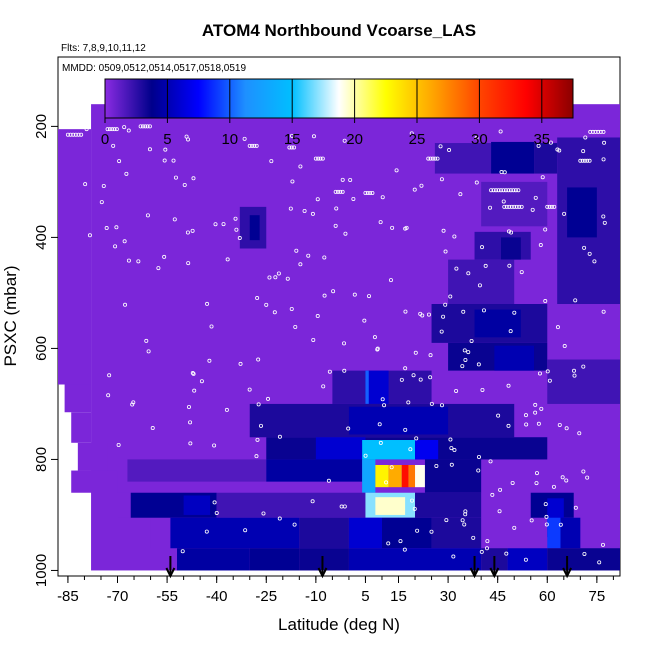  What do you see at coordinates (41, 459) in the screenshot?
I see `y-tick-label: 800` at bounding box center [41, 459].